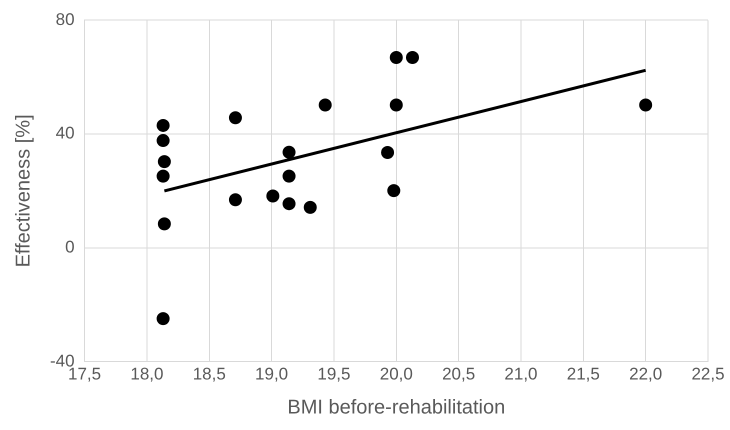 The width and height of the screenshot is (730, 430). Describe the element at coordinates (147, 374) in the screenshot. I see `x-tick-label: 18,0` at that location.